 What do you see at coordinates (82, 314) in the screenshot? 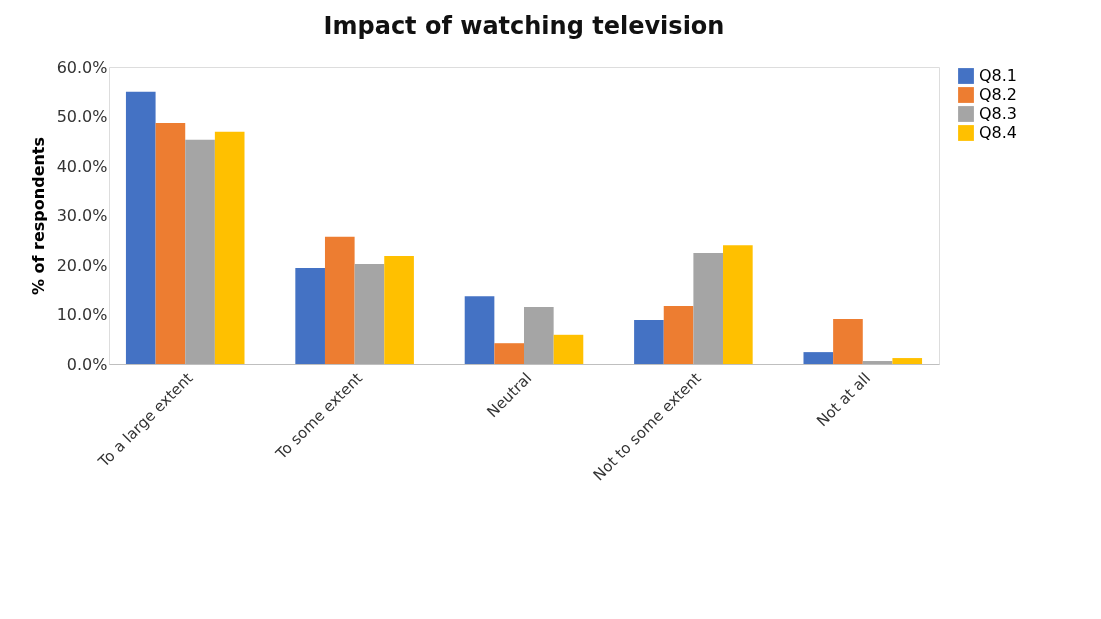
I see `y-tick-label: 10.0%` at bounding box center [82, 314].